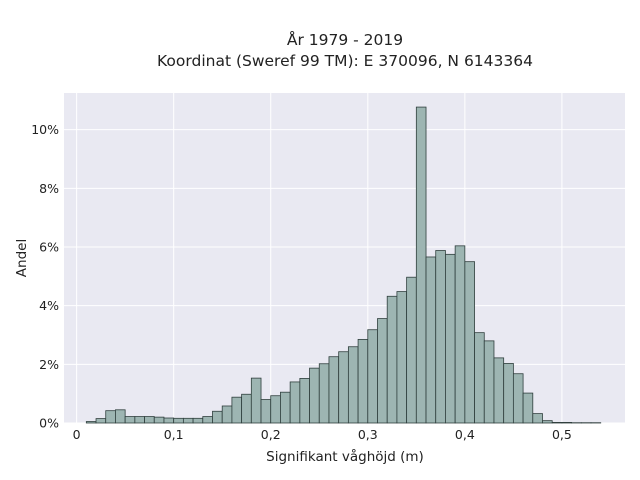 This screenshot has width=640, height=480. Describe the element at coordinates (562, 434) in the screenshot. I see `x-tick-label: 0,5` at that location.